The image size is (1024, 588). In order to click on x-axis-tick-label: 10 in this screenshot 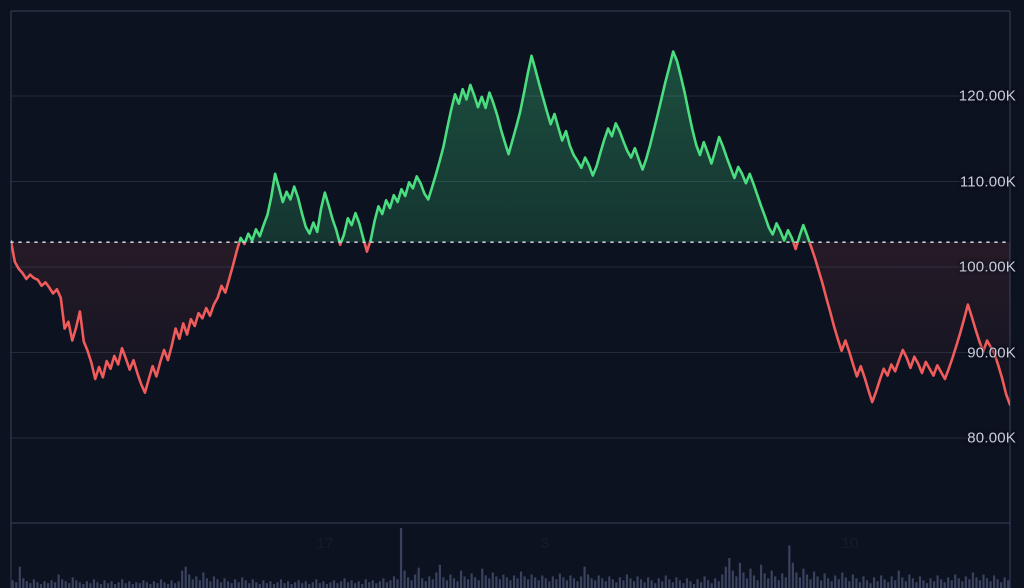, I will do `click(850, 543)`.